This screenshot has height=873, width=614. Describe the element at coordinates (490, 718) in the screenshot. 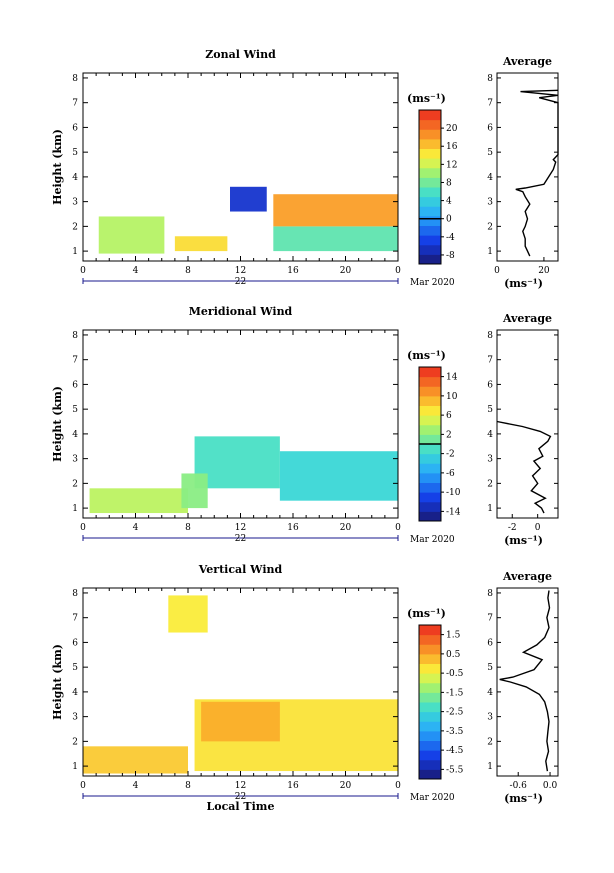

I see `average-y-tick-label: 3` at that location.